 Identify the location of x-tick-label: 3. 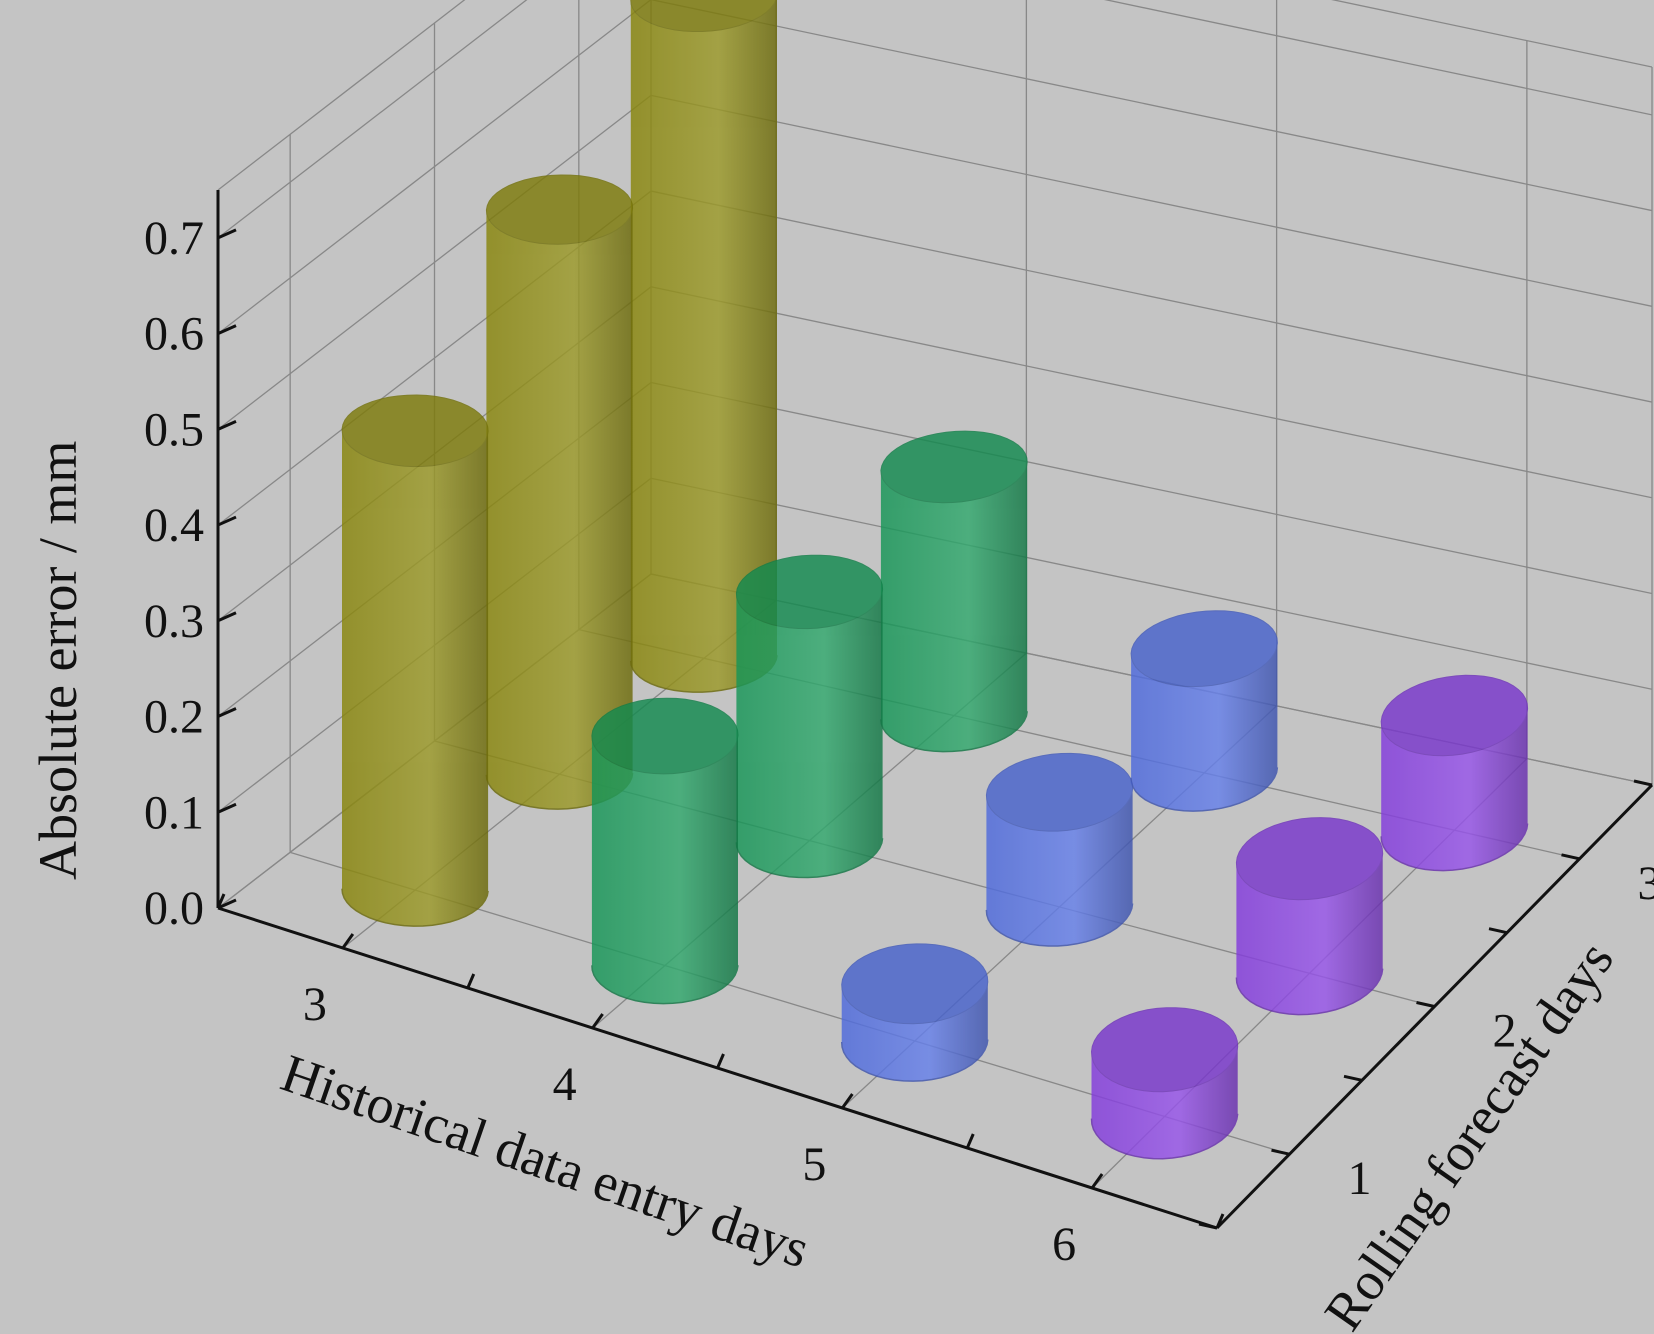
(315, 1004).